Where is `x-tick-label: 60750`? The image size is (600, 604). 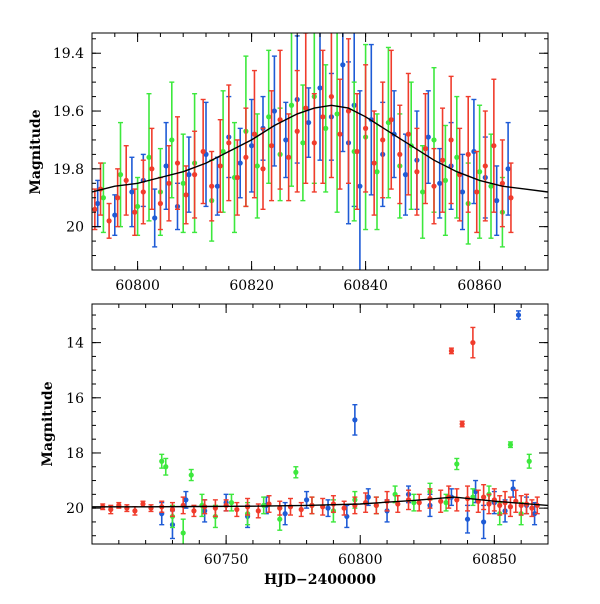
x-tick-label: 60750 is located at coordinates (226, 560).